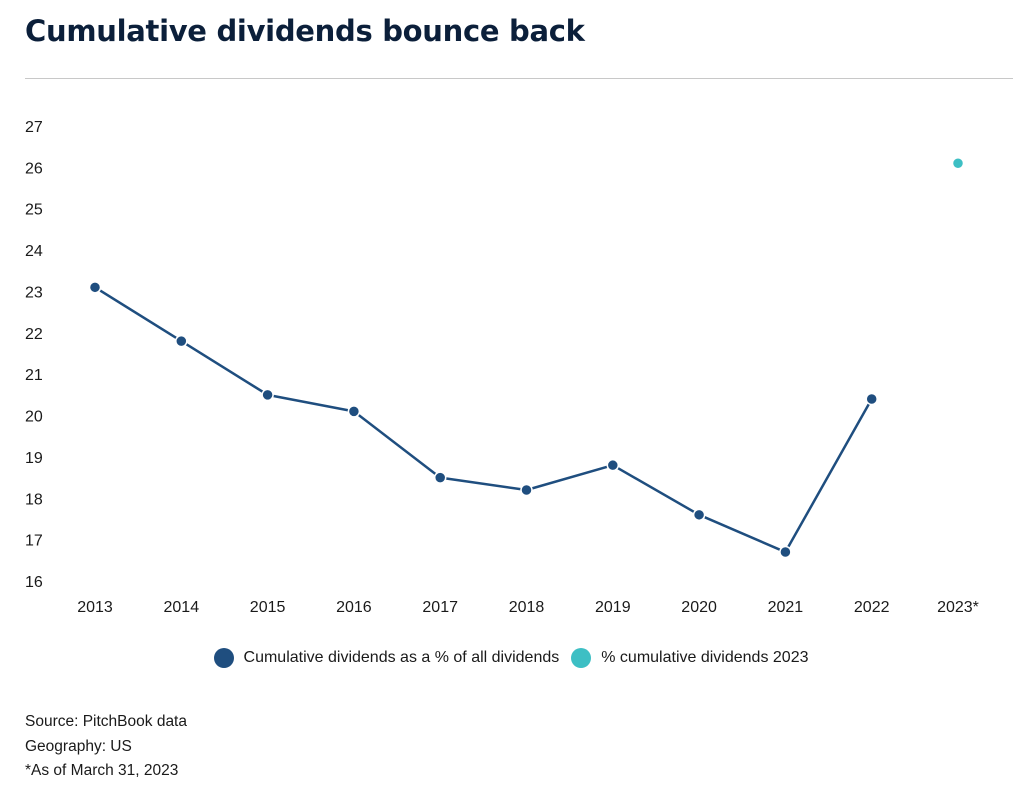 This screenshot has height=786, width=1022. I want to click on legend-label-2023: % cumulative dividends 2023, so click(705, 657).